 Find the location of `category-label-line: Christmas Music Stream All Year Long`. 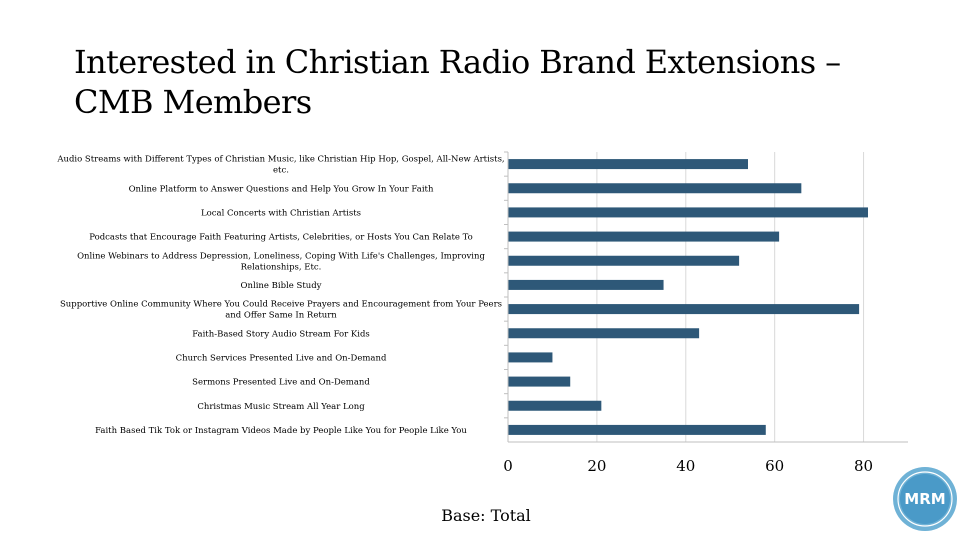

category-label-line: Christmas Music Stream All Year Long is located at coordinates (281, 407).